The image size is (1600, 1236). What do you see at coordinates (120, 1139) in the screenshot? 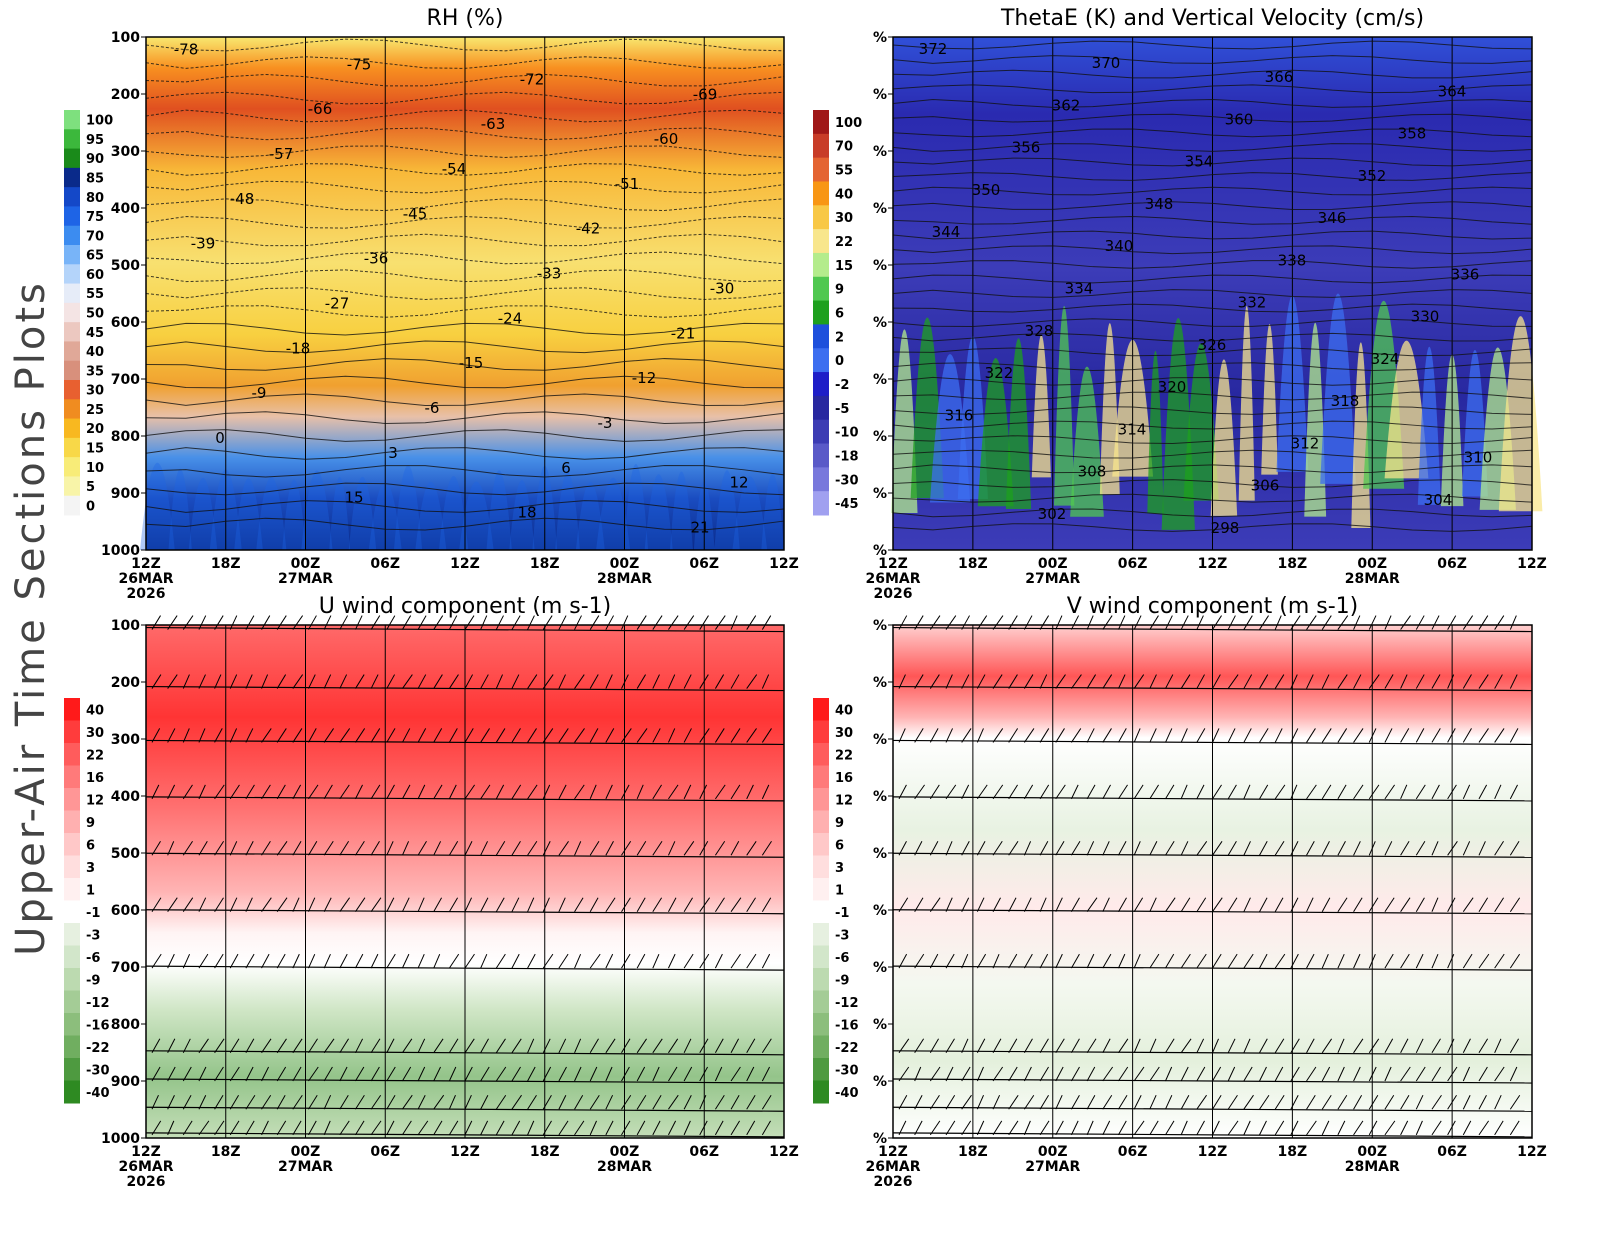
I see `y-tick-label: 1000` at bounding box center [120, 1139].